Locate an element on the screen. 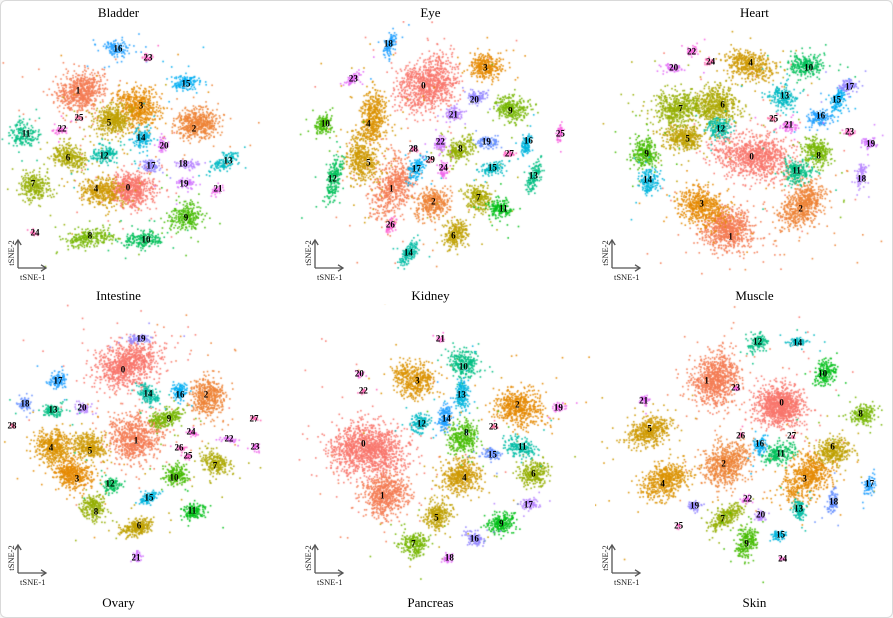 This screenshot has height=618, width=893. panel-title-kidney: Kidney is located at coordinates (430, 295).